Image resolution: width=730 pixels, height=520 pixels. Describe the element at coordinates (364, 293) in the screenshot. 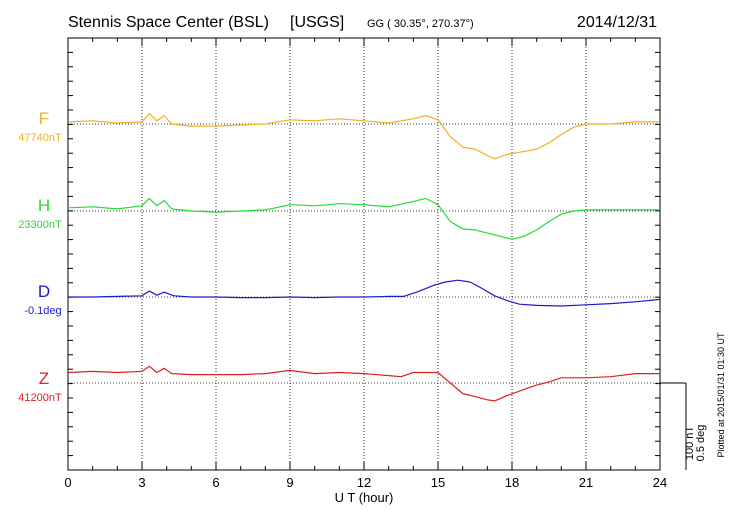

I see `series-line-d` at that location.